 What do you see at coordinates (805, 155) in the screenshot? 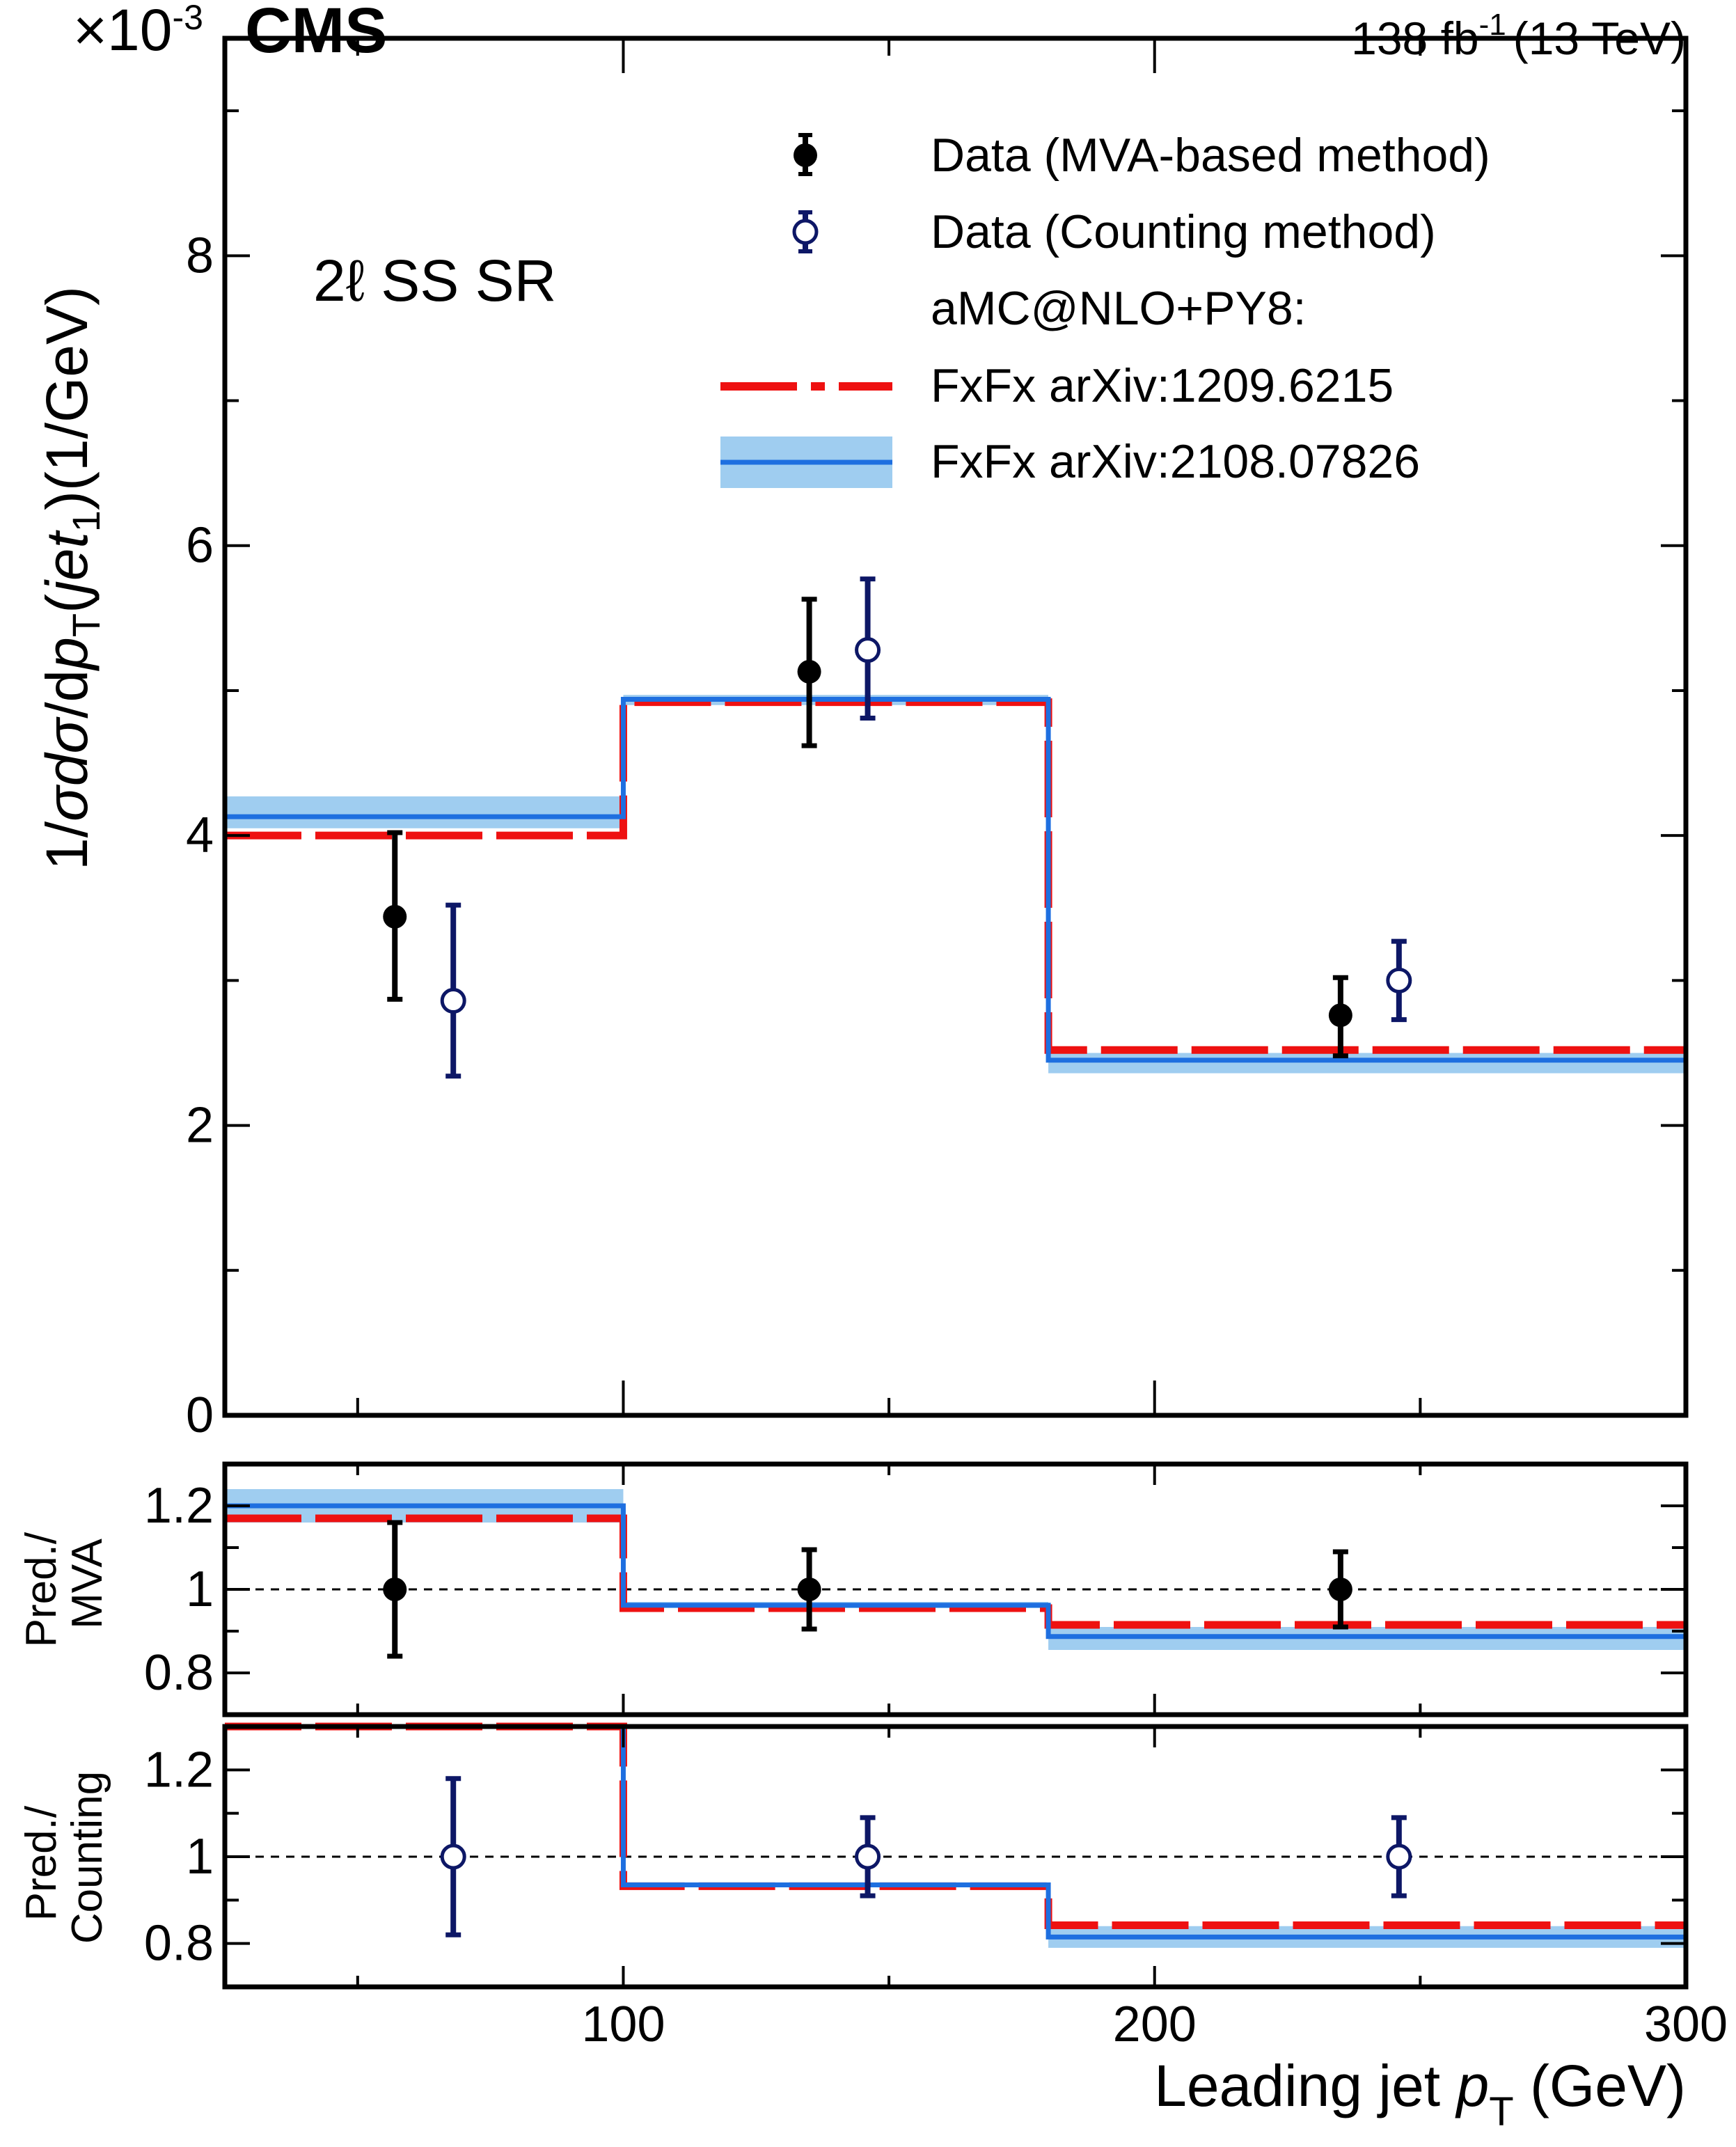
I see `legend-mva-marker` at bounding box center [805, 155].